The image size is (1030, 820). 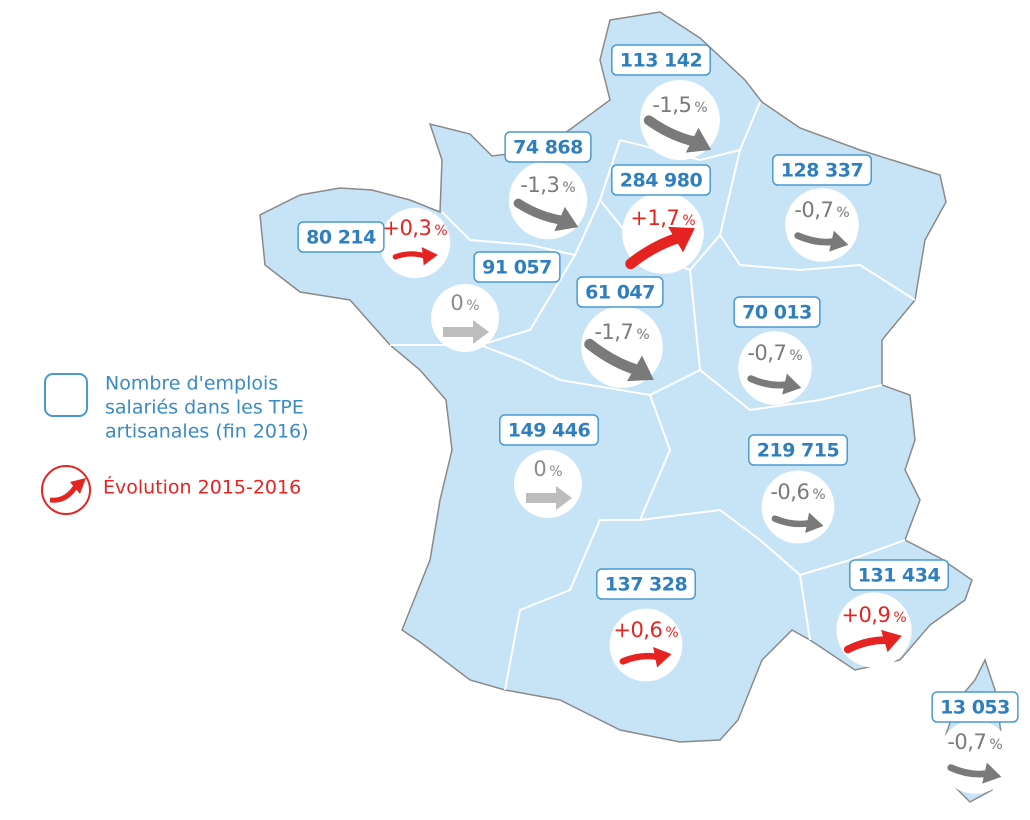 What do you see at coordinates (78, 486) in the screenshot?
I see `legend-evolution-arrowhead` at bounding box center [78, 486].